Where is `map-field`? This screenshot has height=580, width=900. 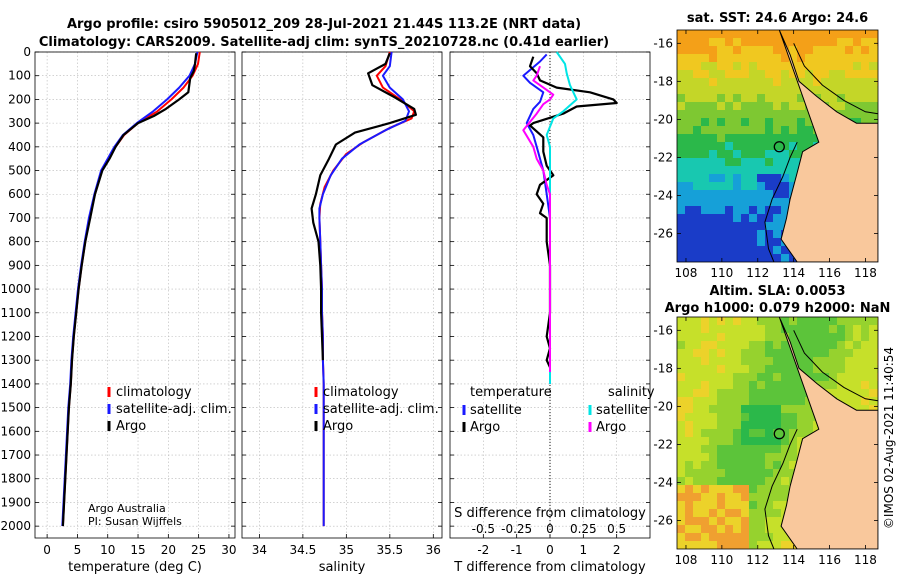 map-field is located at coordinates (777, 433).